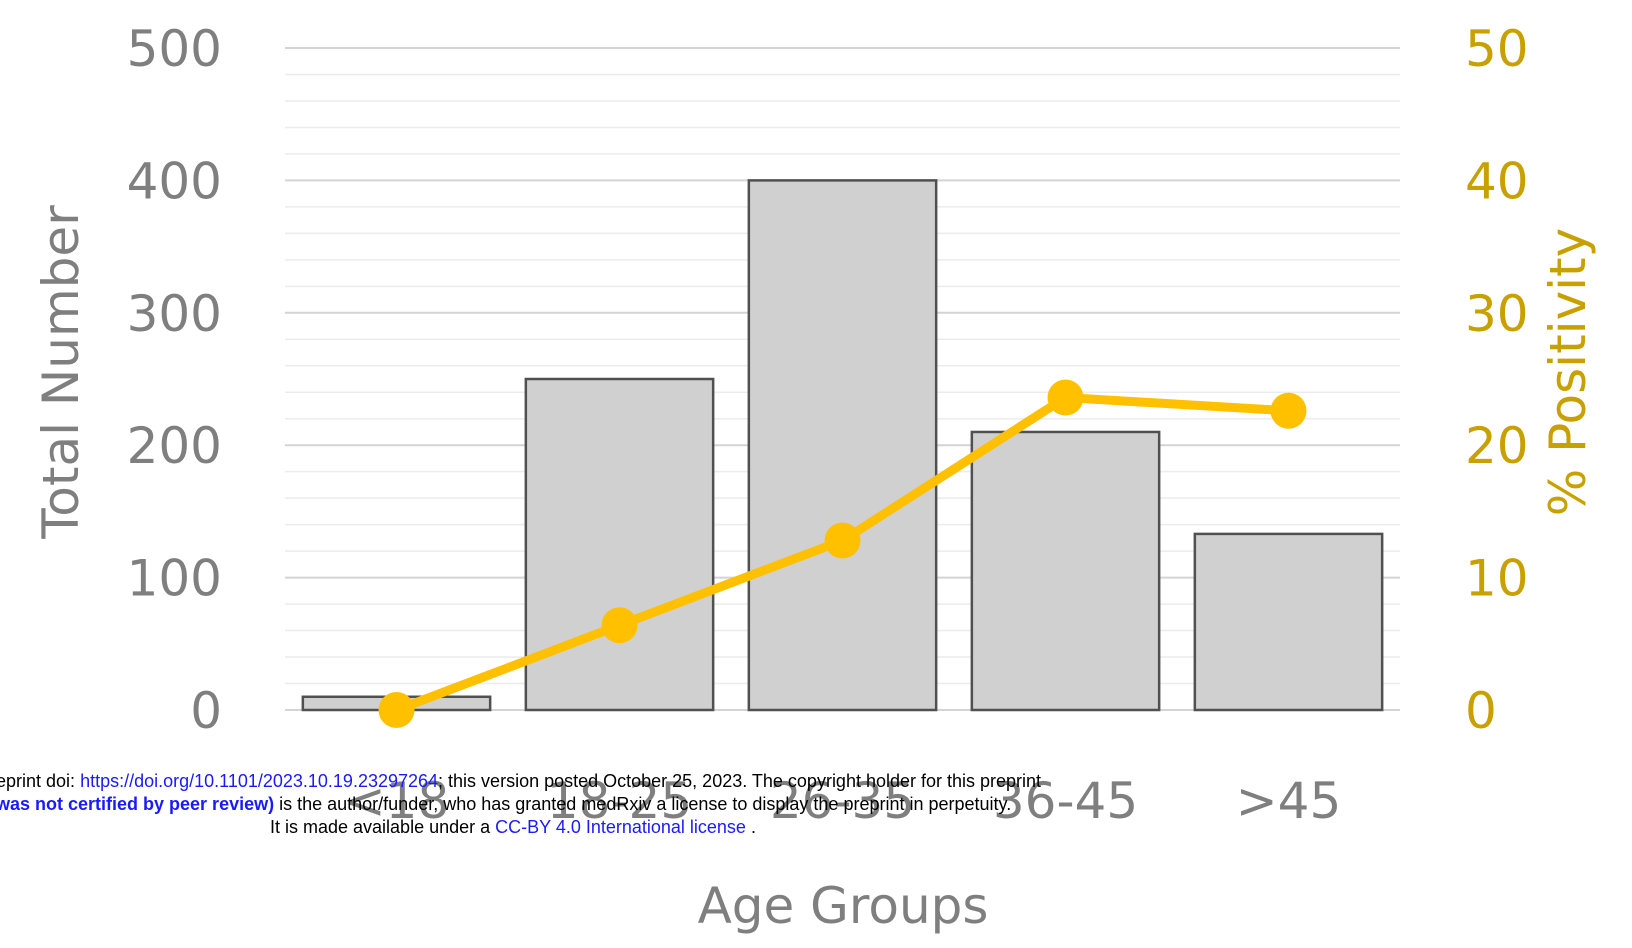 This screenshot has width=1632, height=948. Describe the element at coordinates (174, 380) in the screenshot. I see `left-axis-ticks: 0 100 200 300 400 500` at that location.